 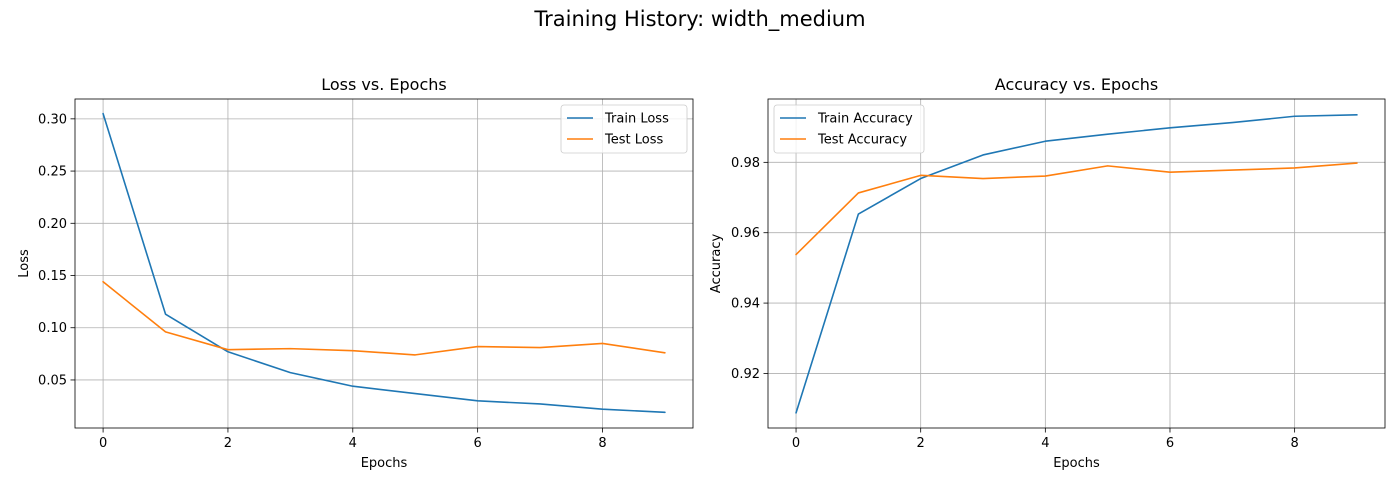 What do you see at coordinates (636, 119) in the screenshot?
I see `legend-label: Train Loss` at bounding box center [636, 119].